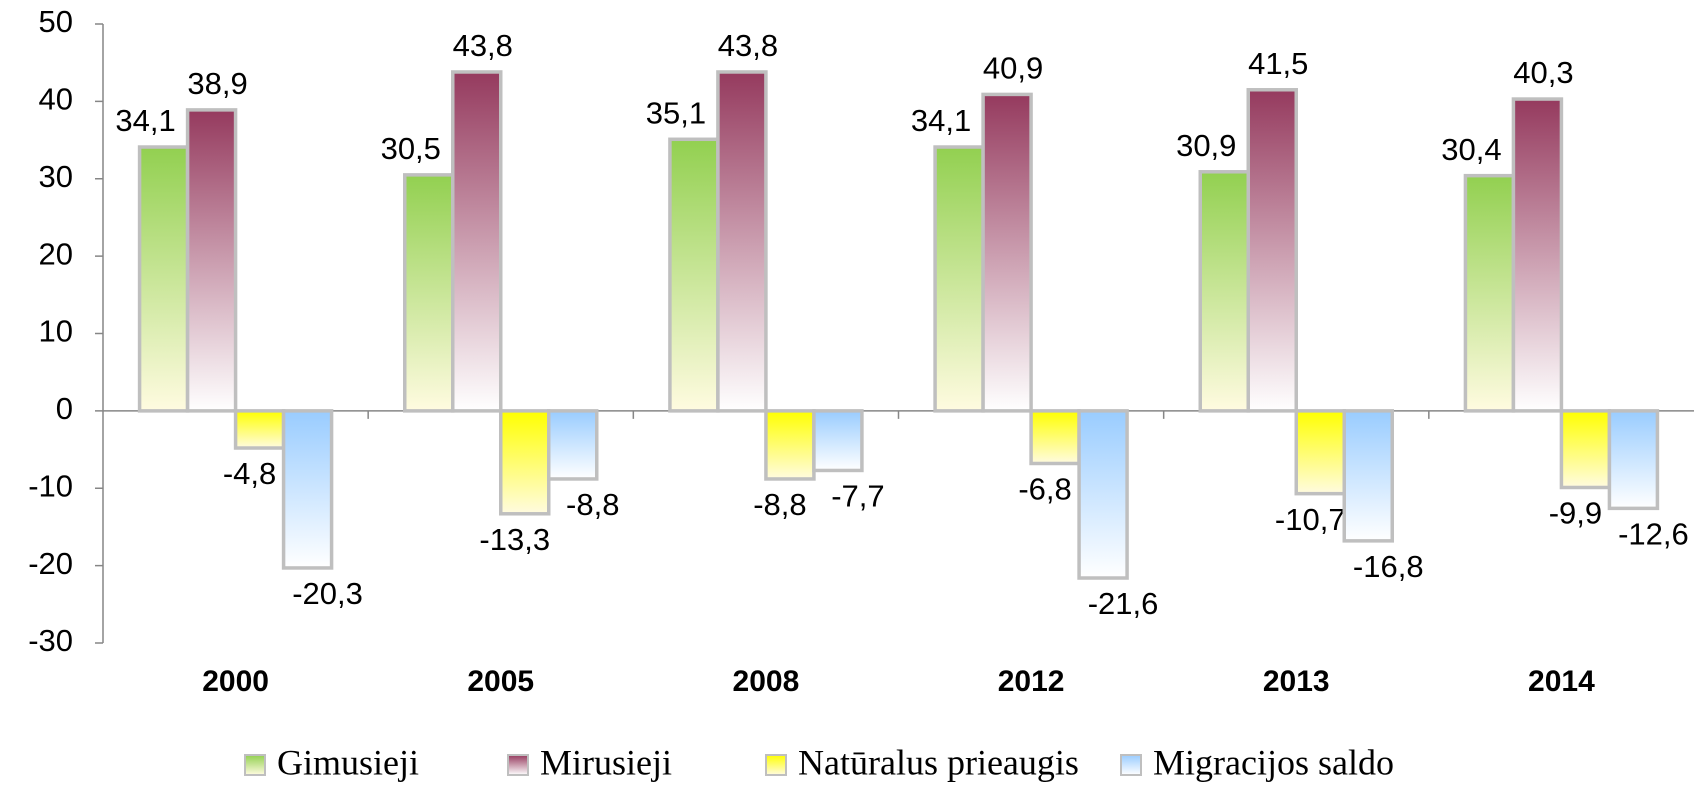 This screenshot has height=787, width=1694. Describe the element at coordinates (606, 762) in the screenshot. I see `legend-label: Mirusieji` at that location.